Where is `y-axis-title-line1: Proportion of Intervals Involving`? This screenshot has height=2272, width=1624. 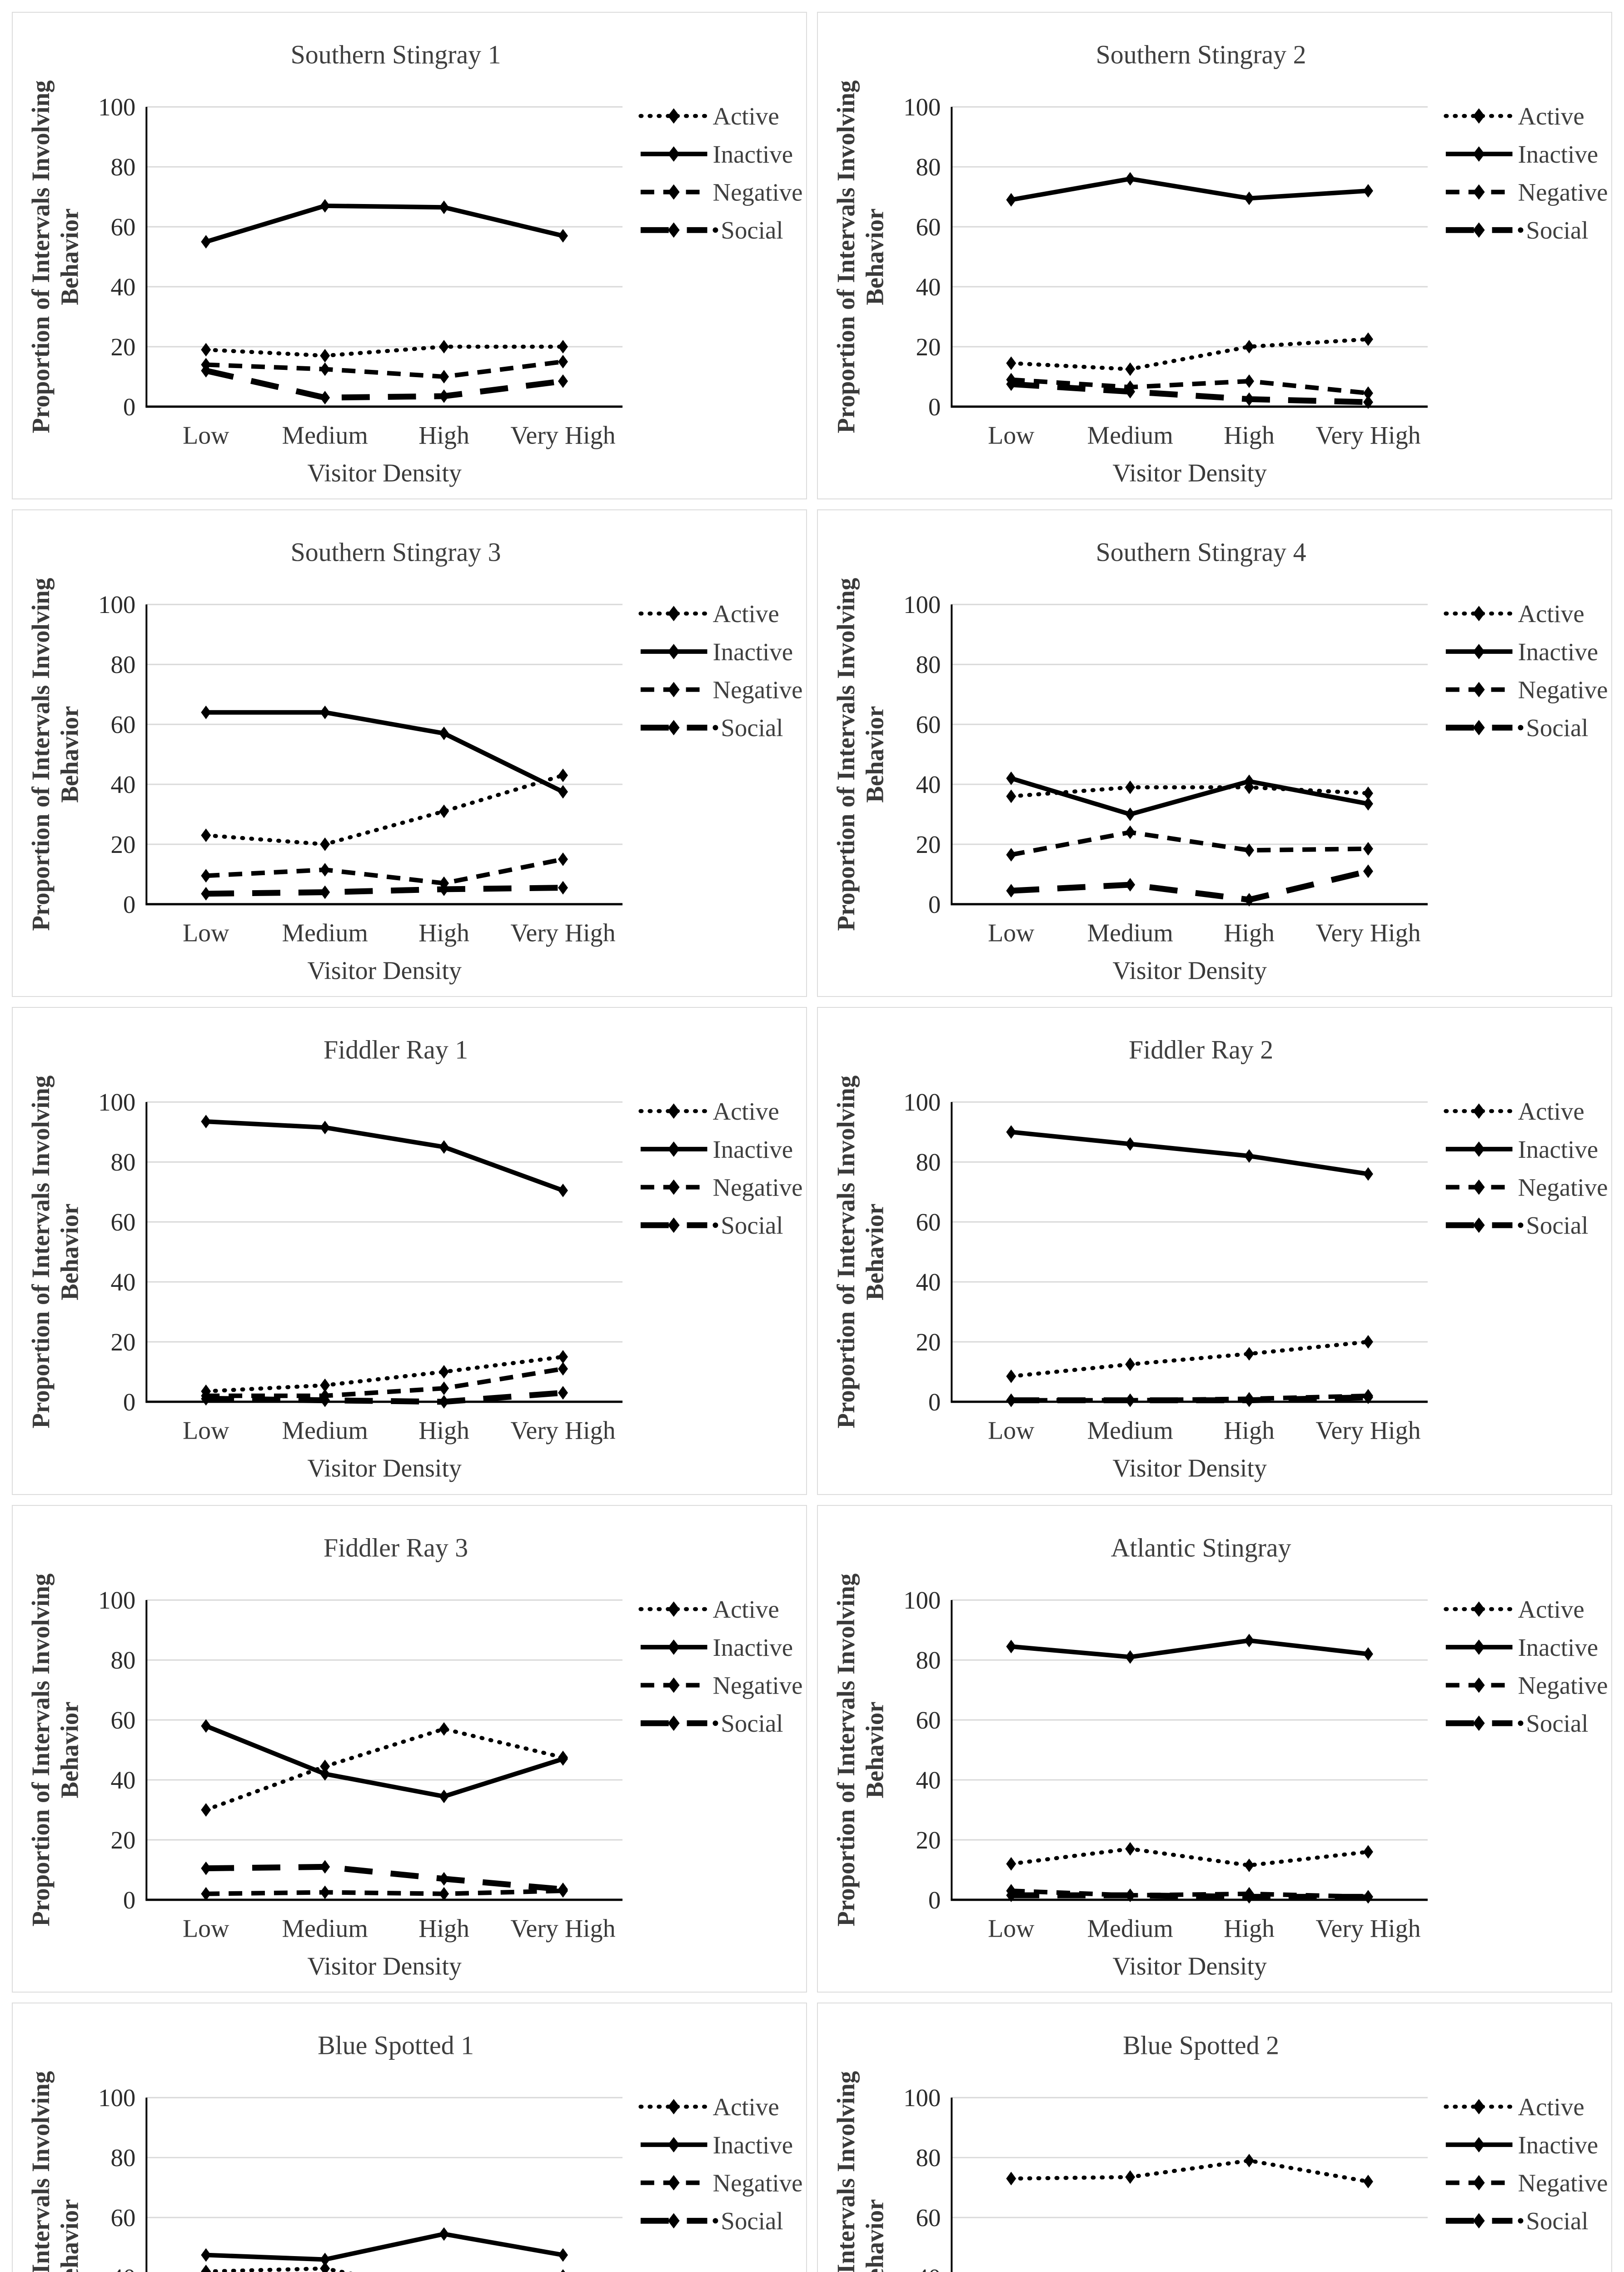 y-axis-title-line1: Proportion of Intervals Involving is located at coordinates (846, 2171).